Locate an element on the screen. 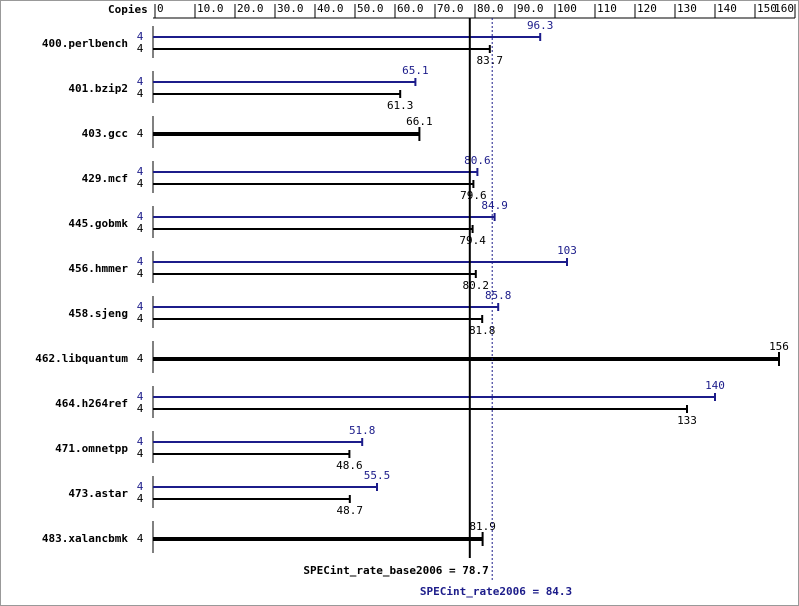 The image size is (799, 606). value-label: 61.3 is located at coordinates (400, 105).